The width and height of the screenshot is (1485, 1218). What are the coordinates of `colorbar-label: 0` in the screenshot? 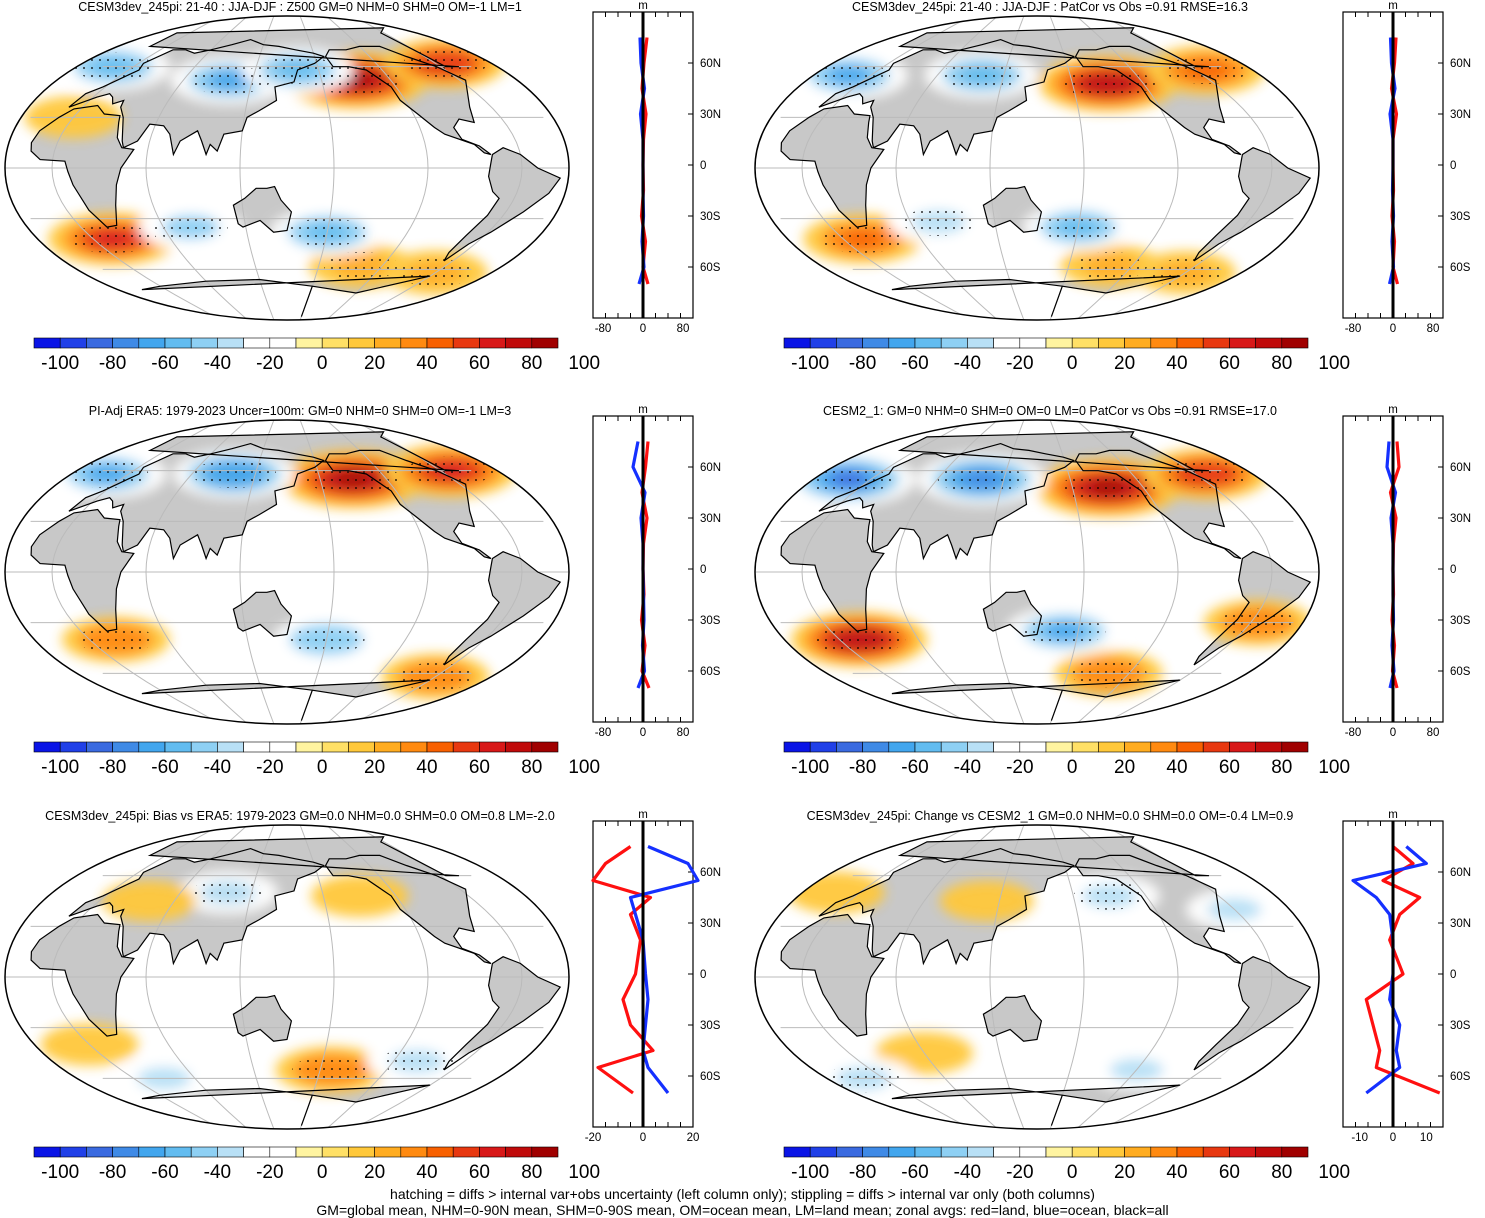 It's located at (1072, 363).